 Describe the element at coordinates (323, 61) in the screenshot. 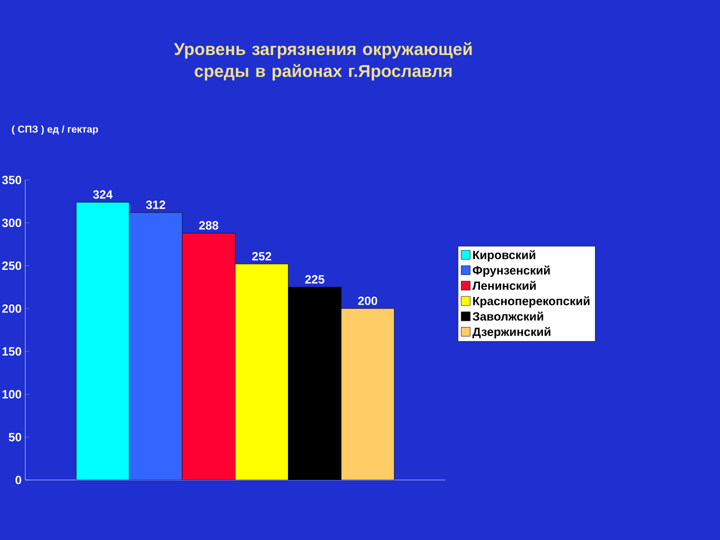

I see `chart-title: Уровень загрязнения окружающей среды в районах г.Ярославля` at that location.